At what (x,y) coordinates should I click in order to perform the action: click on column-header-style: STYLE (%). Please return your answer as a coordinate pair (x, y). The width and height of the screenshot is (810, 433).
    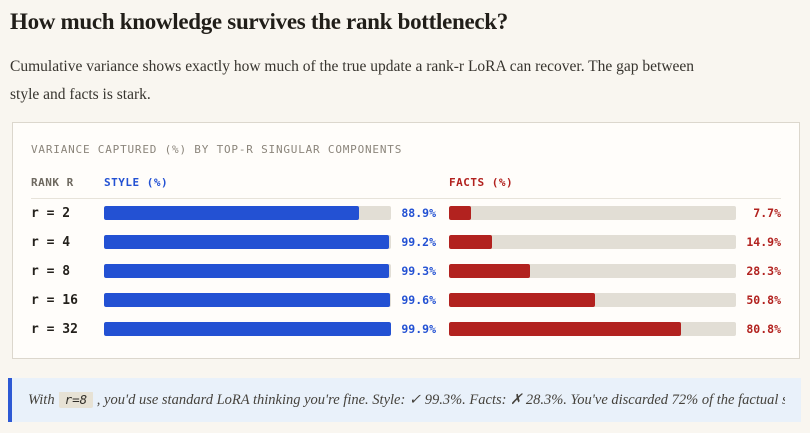
    Looking at the image, I should click on (136, 182).